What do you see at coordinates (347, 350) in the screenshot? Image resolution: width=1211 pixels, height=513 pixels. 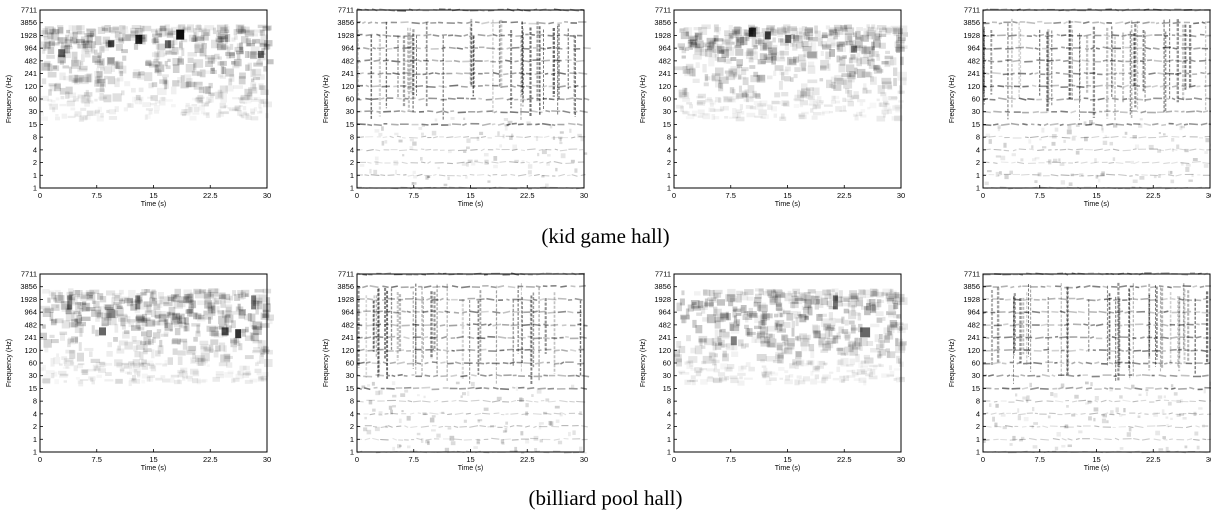 I see `y-tick-label: 120` at bounding box center [347, 350].